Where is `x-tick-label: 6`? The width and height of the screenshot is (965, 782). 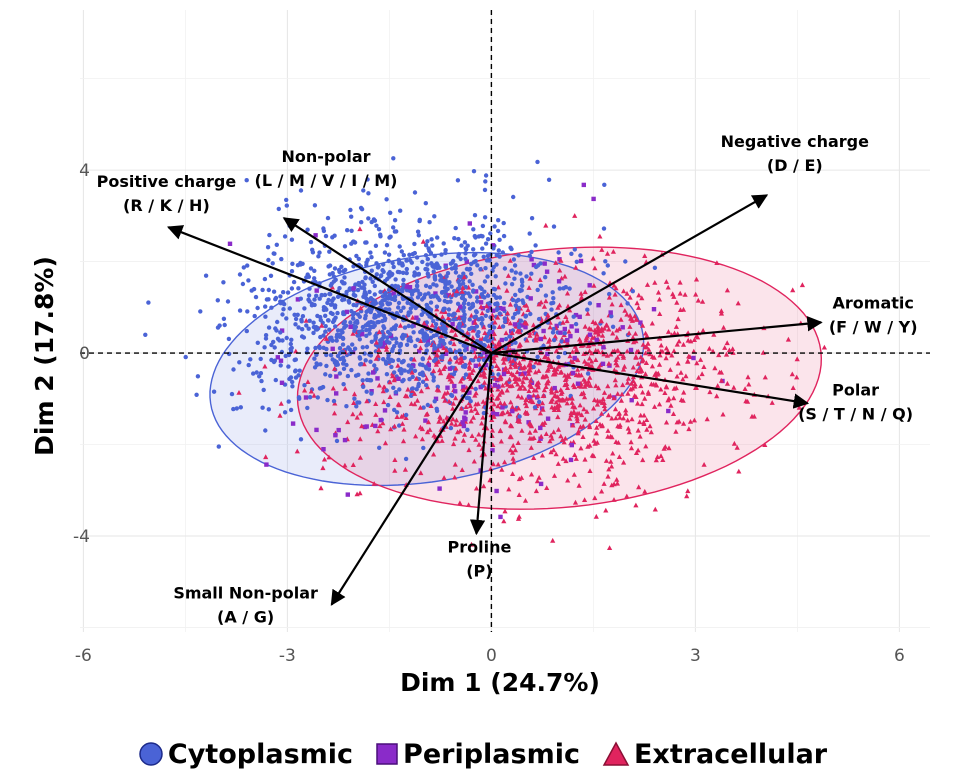 x-tick-label: 6 is located at coordinates (899, 656).